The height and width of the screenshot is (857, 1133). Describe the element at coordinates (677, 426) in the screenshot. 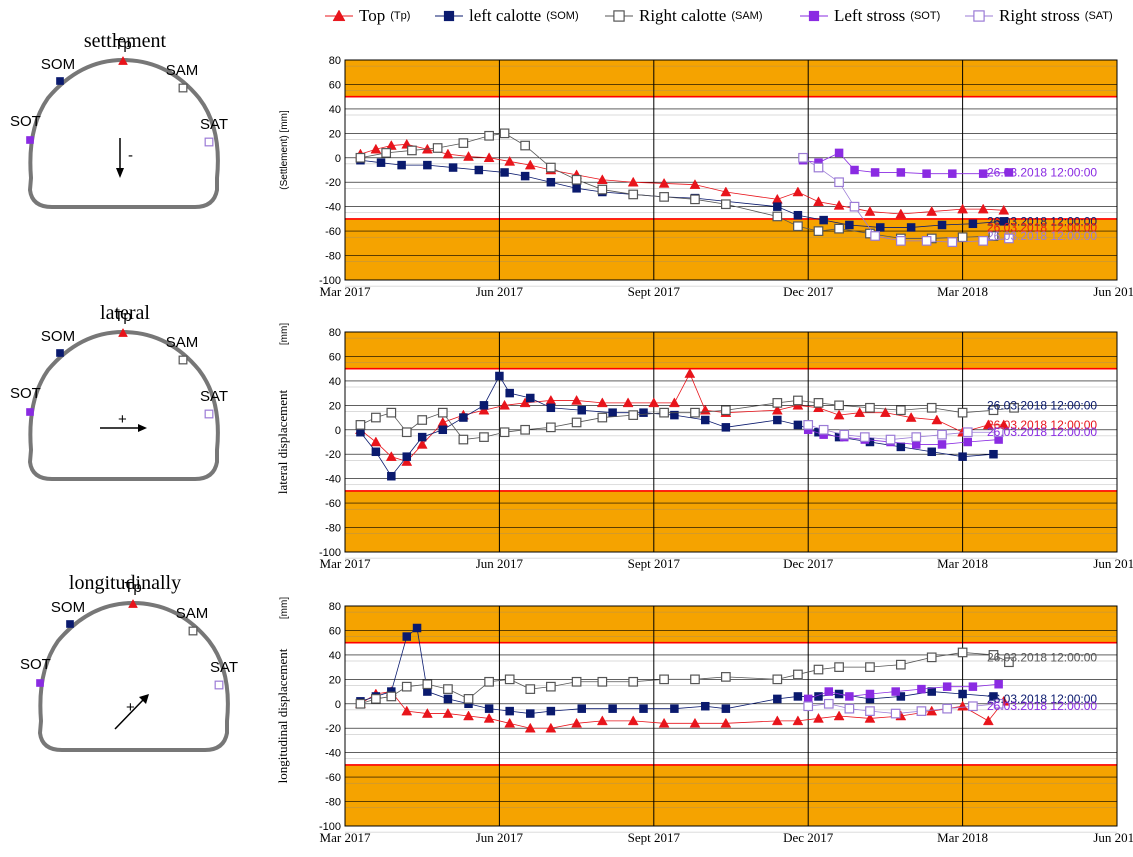

I see `series-som` at that location.